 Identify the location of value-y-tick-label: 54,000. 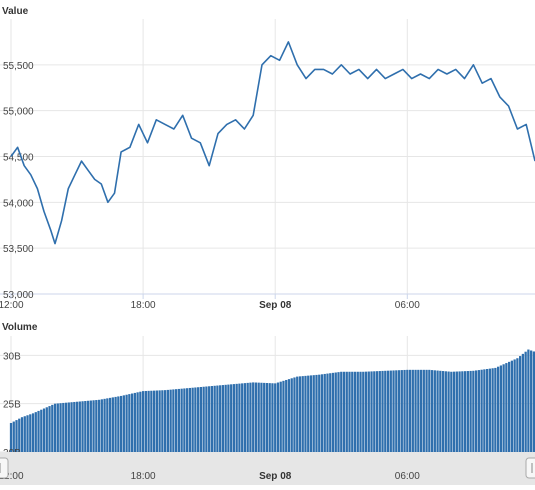
(18, 203).